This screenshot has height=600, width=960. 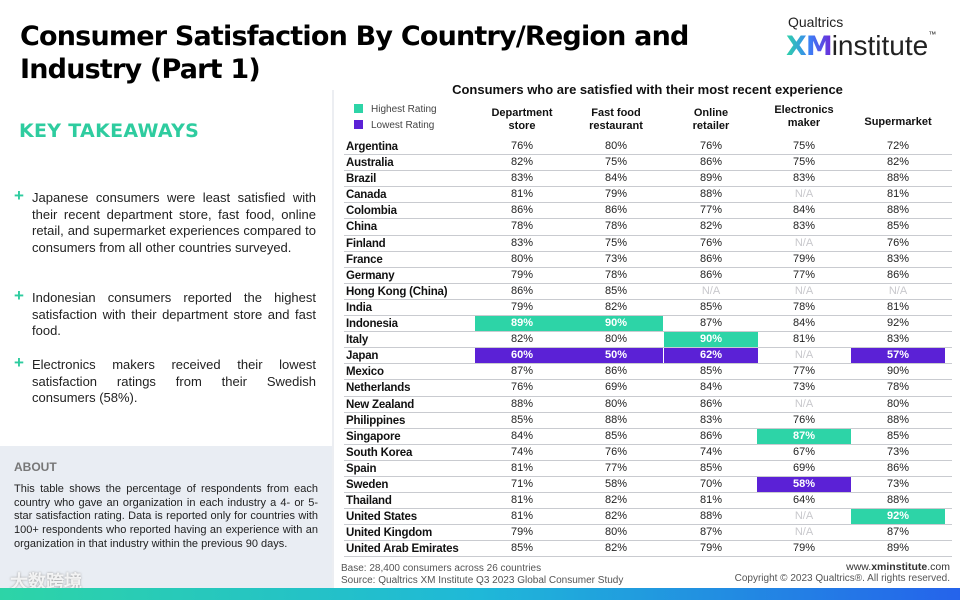 I want to click on table-row: Japan 60% 50% 62% N/A 57%, so click(x=648, y=356).